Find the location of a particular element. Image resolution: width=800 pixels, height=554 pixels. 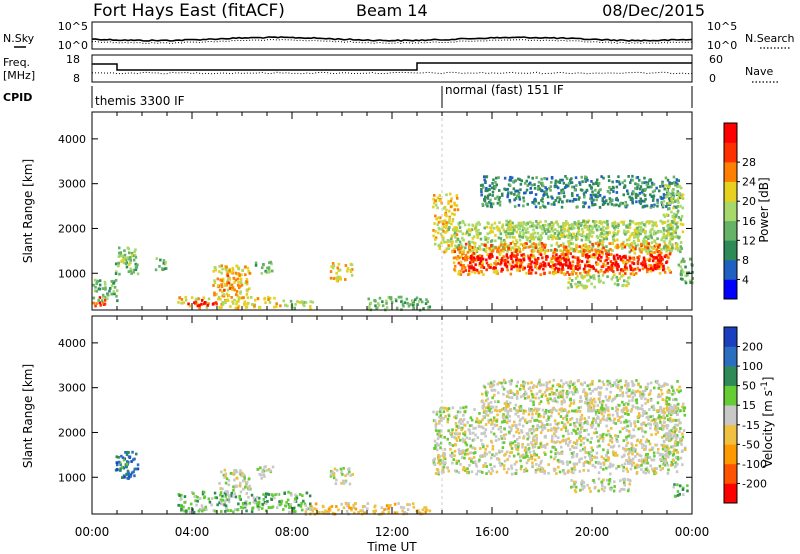

noise-left-tick-top: 10^5 is located at coordinates (73, 26).